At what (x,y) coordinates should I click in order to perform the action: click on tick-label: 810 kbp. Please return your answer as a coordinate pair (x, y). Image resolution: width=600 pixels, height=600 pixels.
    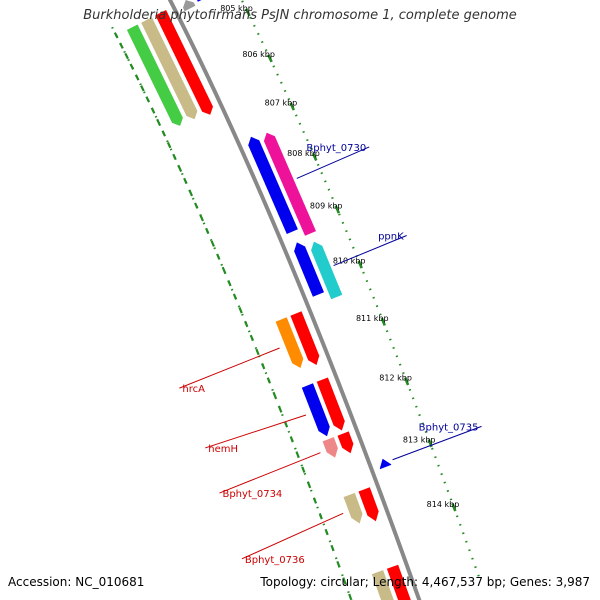
    Looking at the image, I should click on (349, 261).